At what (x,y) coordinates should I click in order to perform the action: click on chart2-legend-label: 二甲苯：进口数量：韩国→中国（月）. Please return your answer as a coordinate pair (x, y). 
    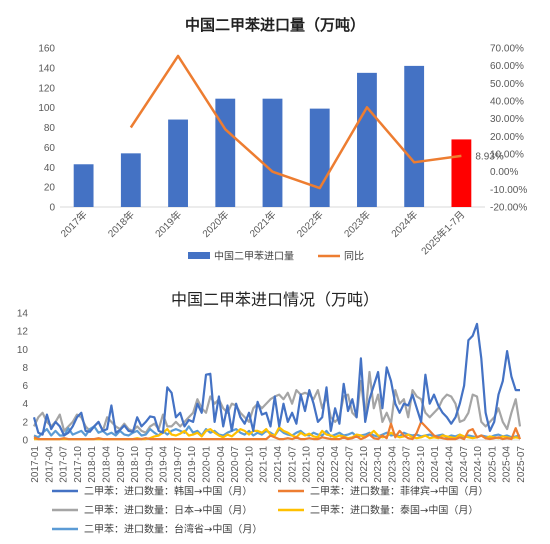
    Looking at the image, I should click on (168, 491).